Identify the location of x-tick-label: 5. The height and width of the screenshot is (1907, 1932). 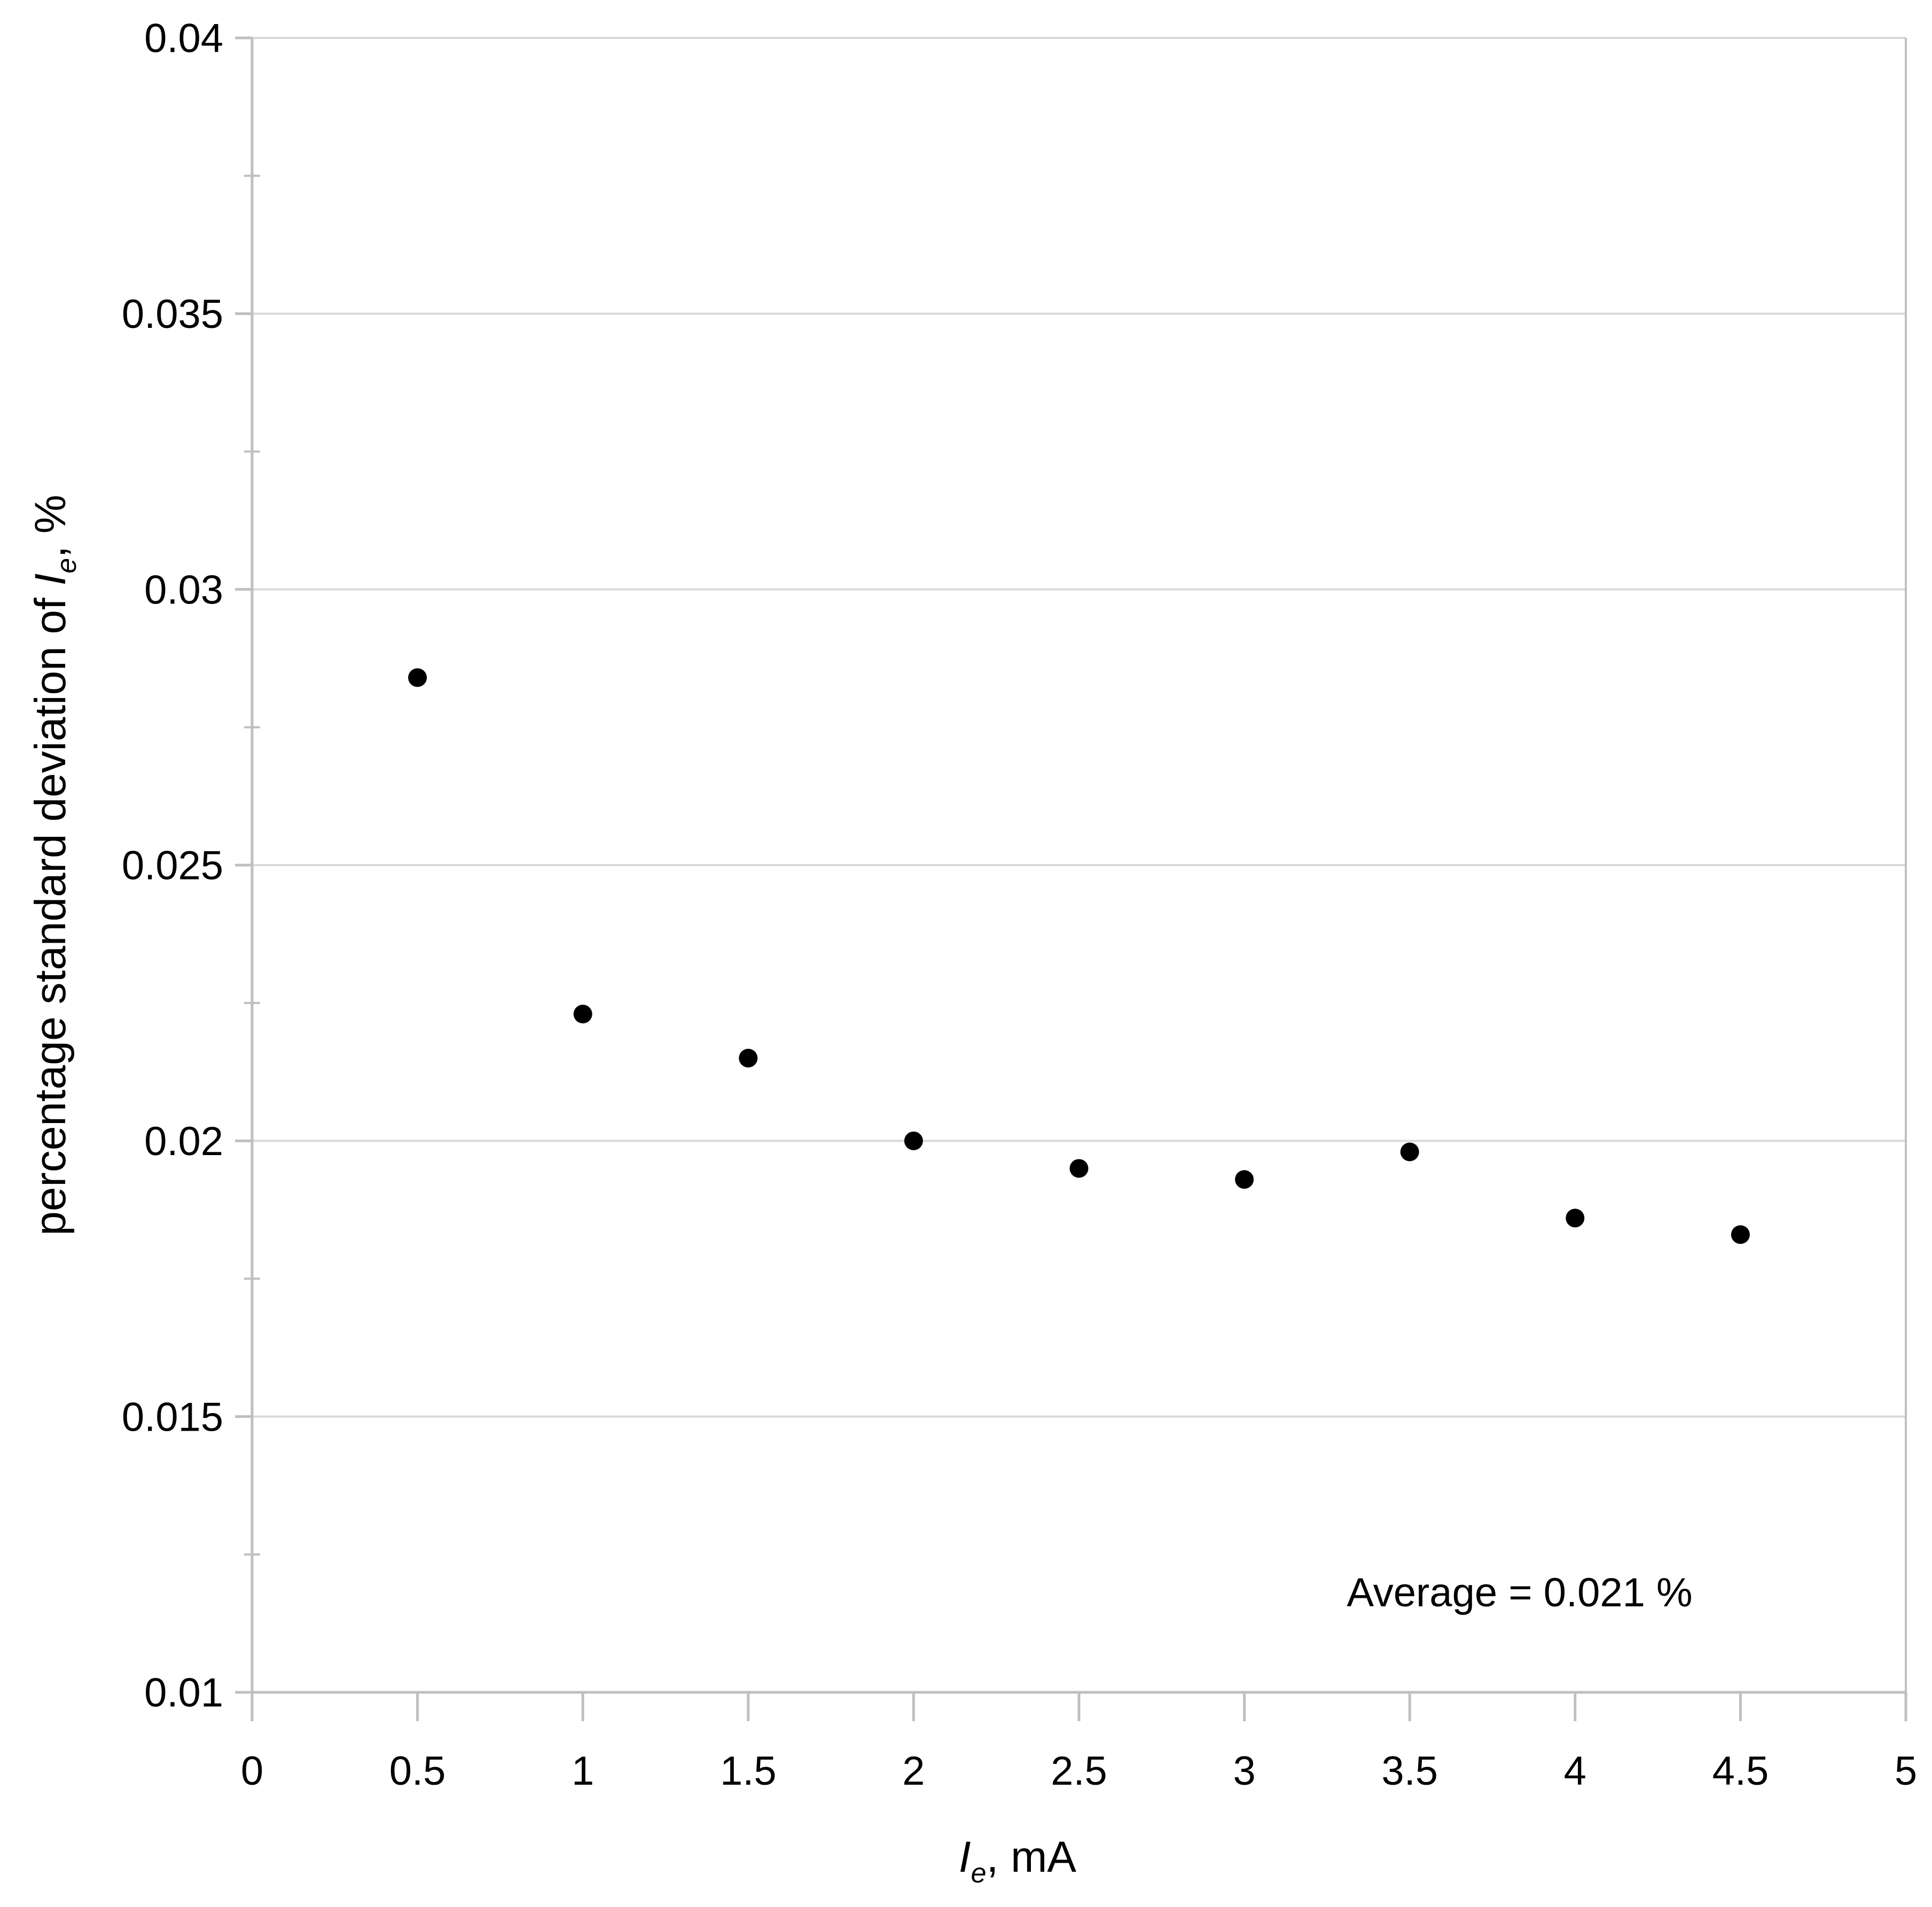
(1906, 1771).